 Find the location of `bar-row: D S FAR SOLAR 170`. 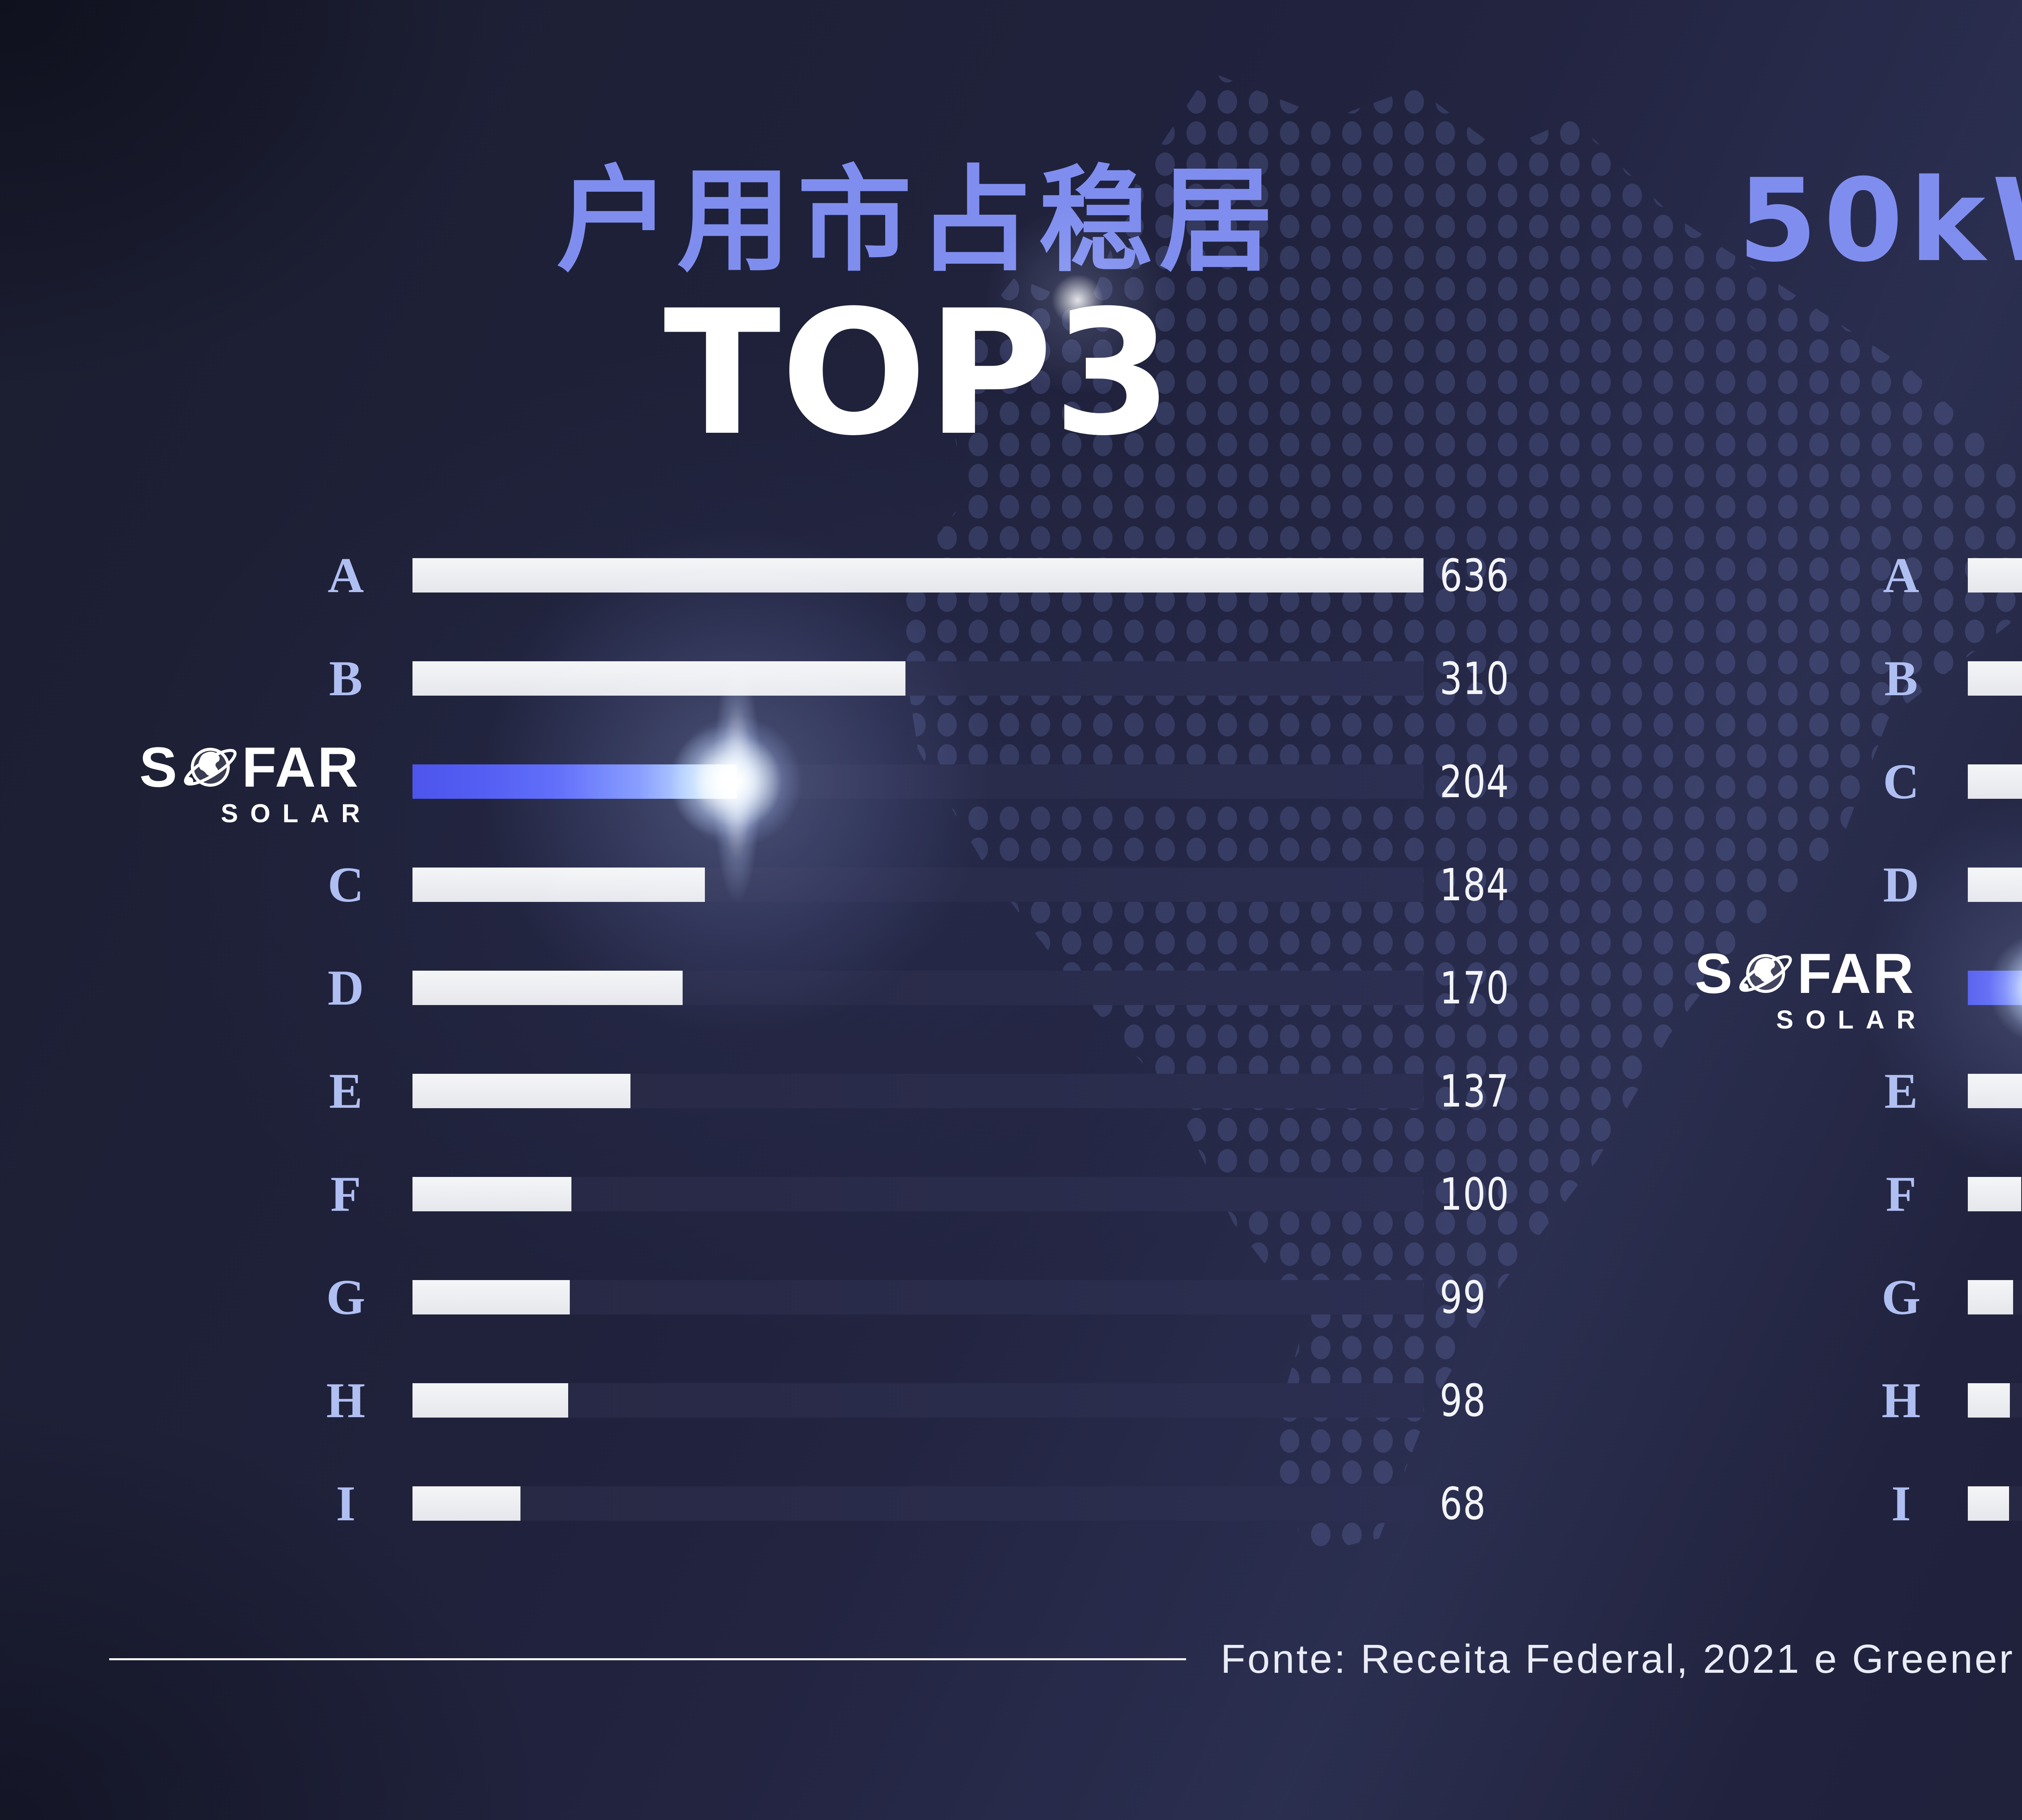

bar-row: D S FAR SOLAR 170 is located at coordinates (800, 988).